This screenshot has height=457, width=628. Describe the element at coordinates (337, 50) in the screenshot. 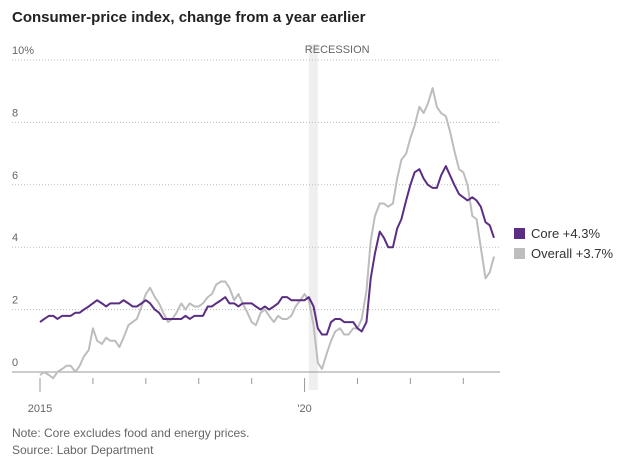

I see `recession-label: RECESSION` at that location.